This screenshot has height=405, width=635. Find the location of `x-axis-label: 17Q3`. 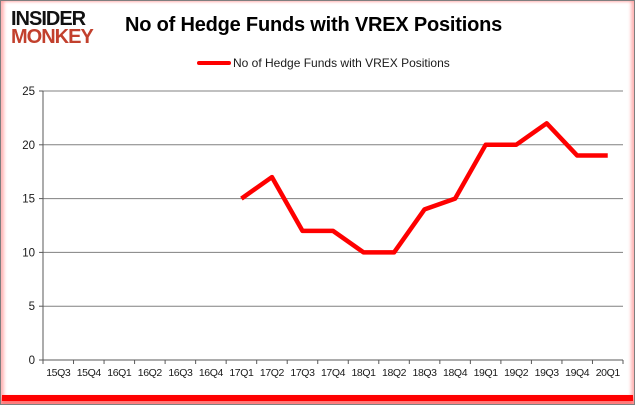

x-axis-label: 17Q3 is located at coordinates (302, 373).